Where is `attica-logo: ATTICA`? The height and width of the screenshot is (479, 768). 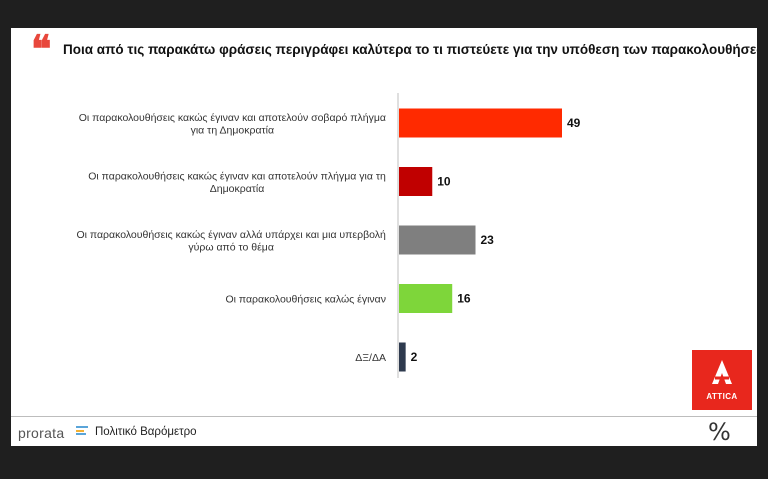 attica-logo: ATTICA is located at coordinates (722, 380).